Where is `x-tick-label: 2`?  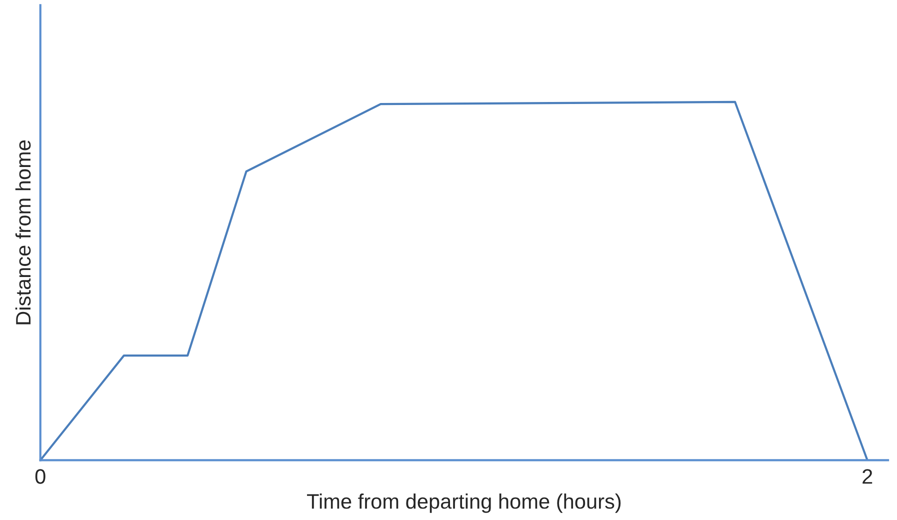 x-tick-label: 2 is located at coordinates (867, 476).